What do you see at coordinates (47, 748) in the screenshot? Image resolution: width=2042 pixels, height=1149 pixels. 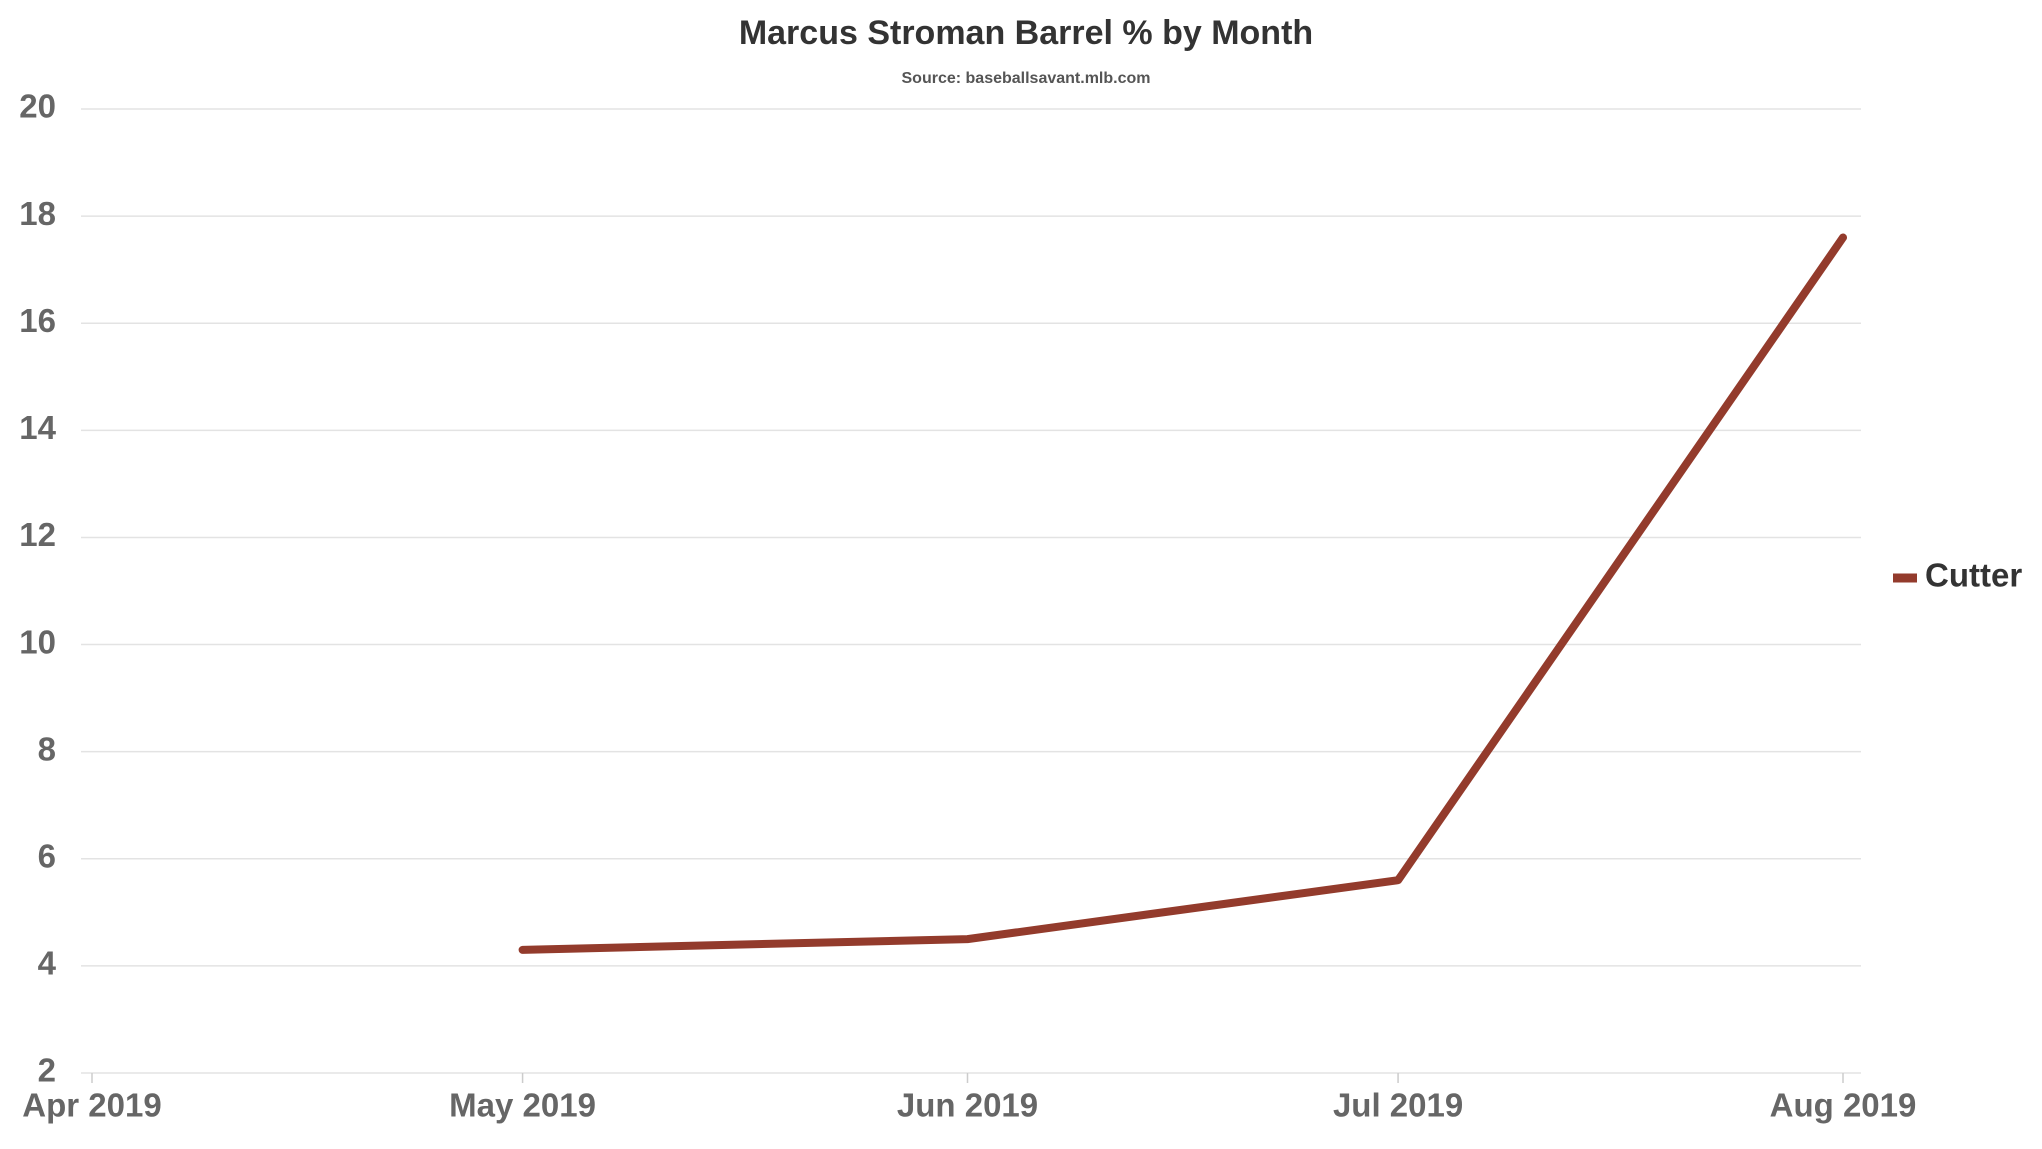 I see `y-tick-label: 8` at bounding box center [47, 748].